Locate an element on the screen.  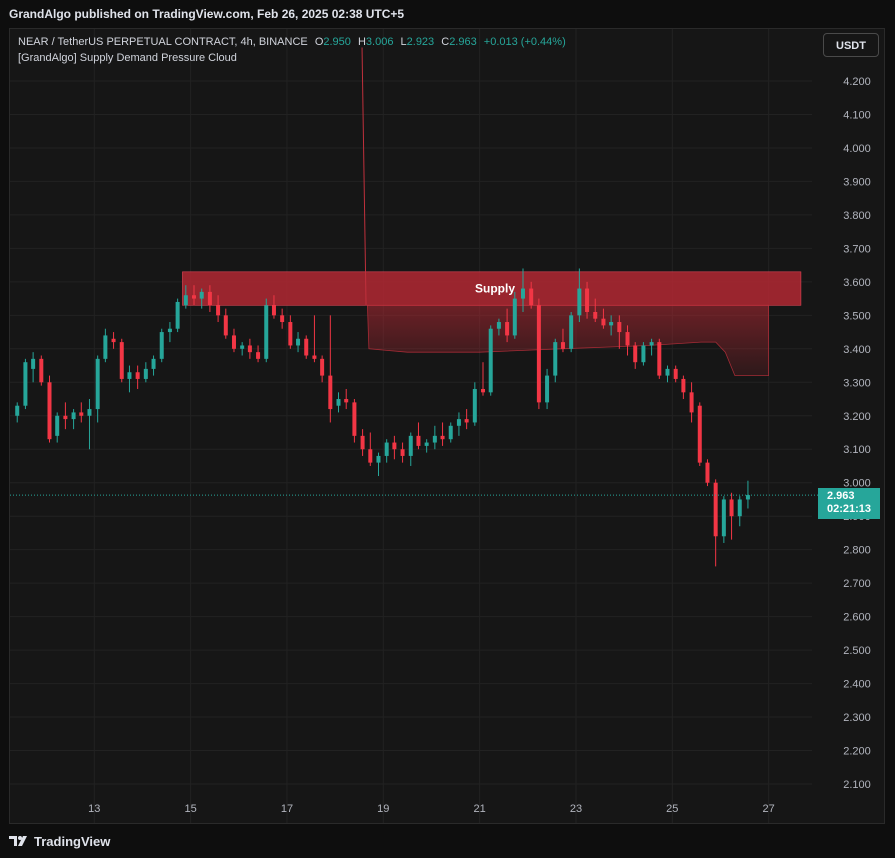
footer-brand: TradingView is located at coordinates (59, 841).